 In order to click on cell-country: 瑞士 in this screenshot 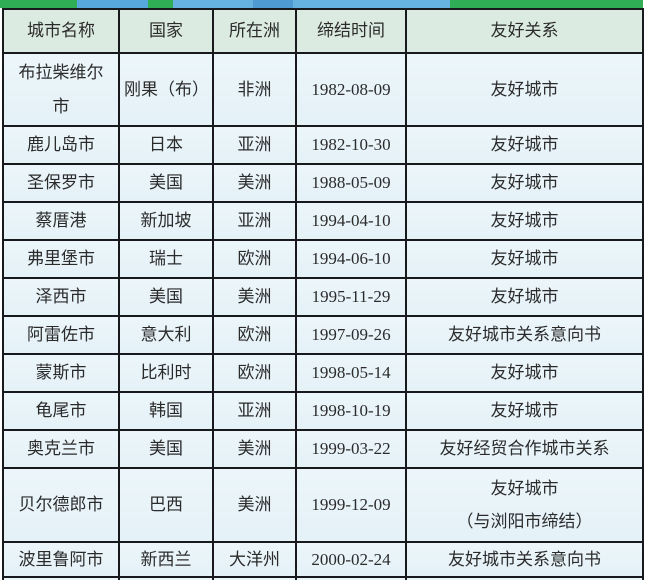, I will do `click(166, 259)`.